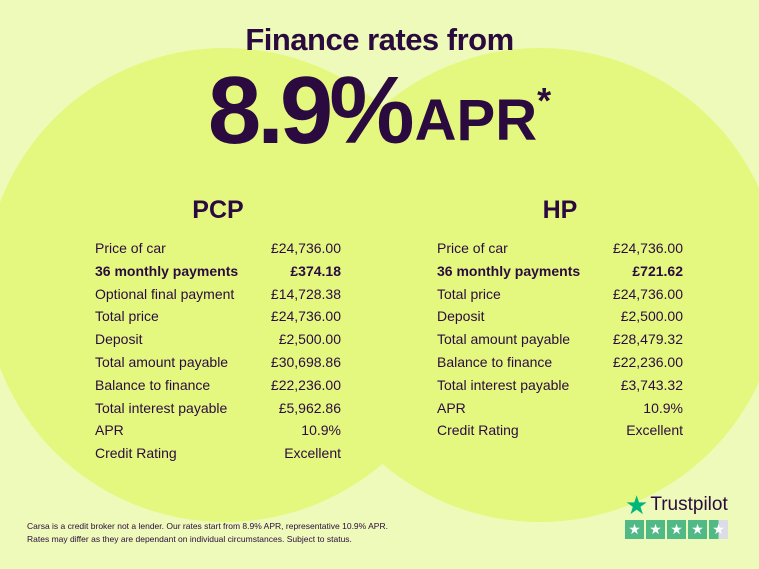  What do you see at coordinates (305, 293) in the screenshot?
I see `row-value: £14,728.38` at bounding box center [305, 293].